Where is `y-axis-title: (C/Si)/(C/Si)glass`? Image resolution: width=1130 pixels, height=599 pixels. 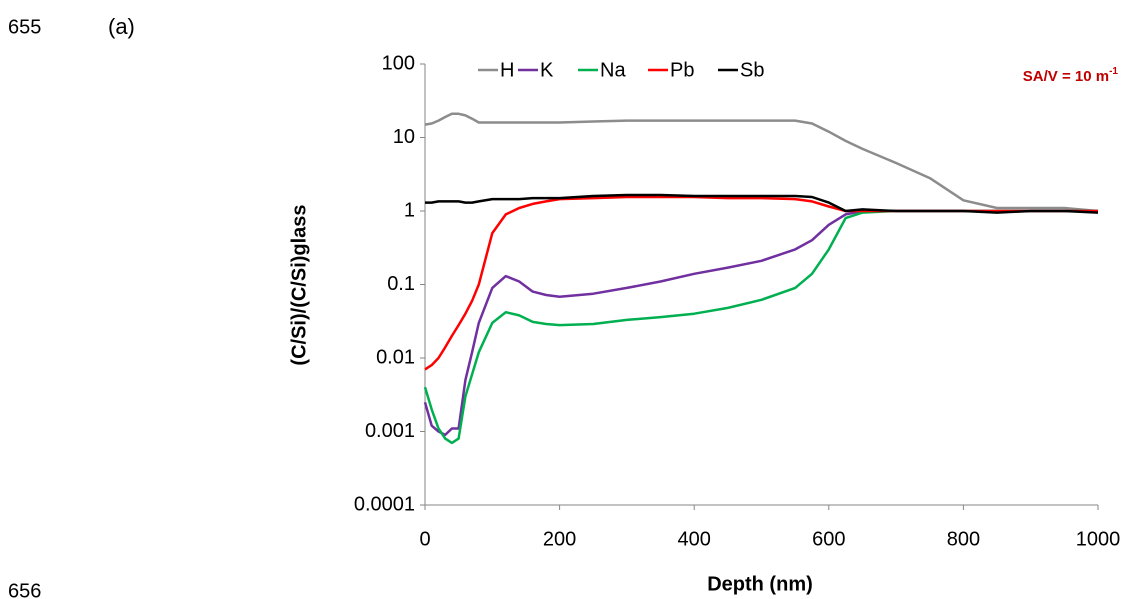
y-axis-title: (C/Si)/(C/Si)glass is located at coordinates (299, 284).